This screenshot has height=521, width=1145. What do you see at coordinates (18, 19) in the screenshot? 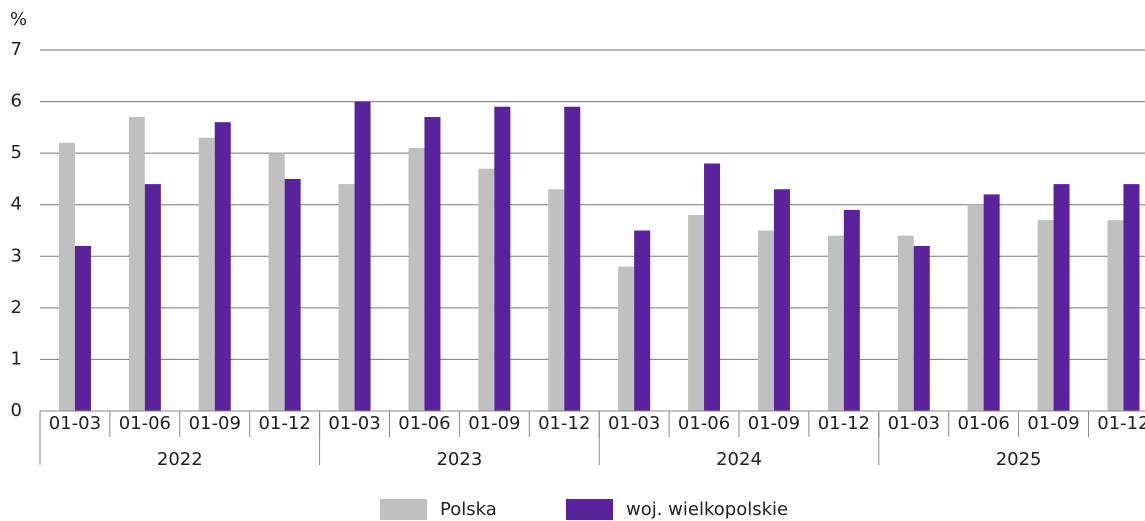
I see `y-unit: %` at bounding box center [18, 19].